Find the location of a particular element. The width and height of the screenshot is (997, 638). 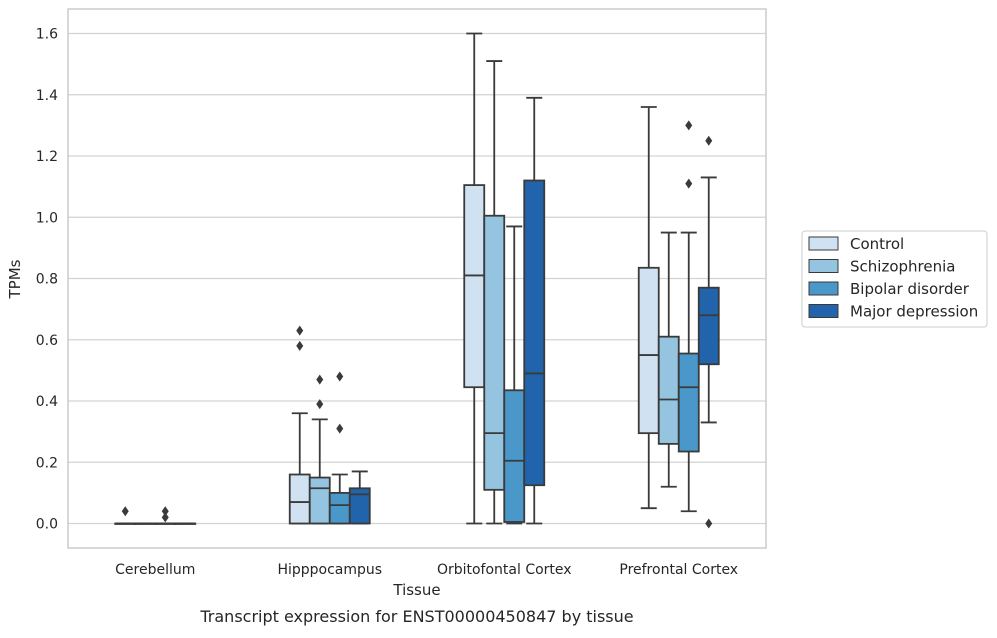

legend-frame is located at coordinates (894, 279).